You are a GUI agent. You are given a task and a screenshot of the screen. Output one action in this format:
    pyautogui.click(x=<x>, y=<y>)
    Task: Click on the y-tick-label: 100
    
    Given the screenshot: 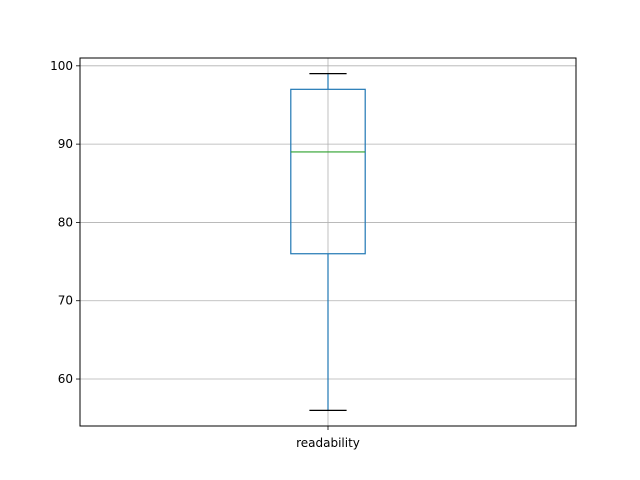 What is the action you would take?
    pyautogui.click(x=61, y=66)
    